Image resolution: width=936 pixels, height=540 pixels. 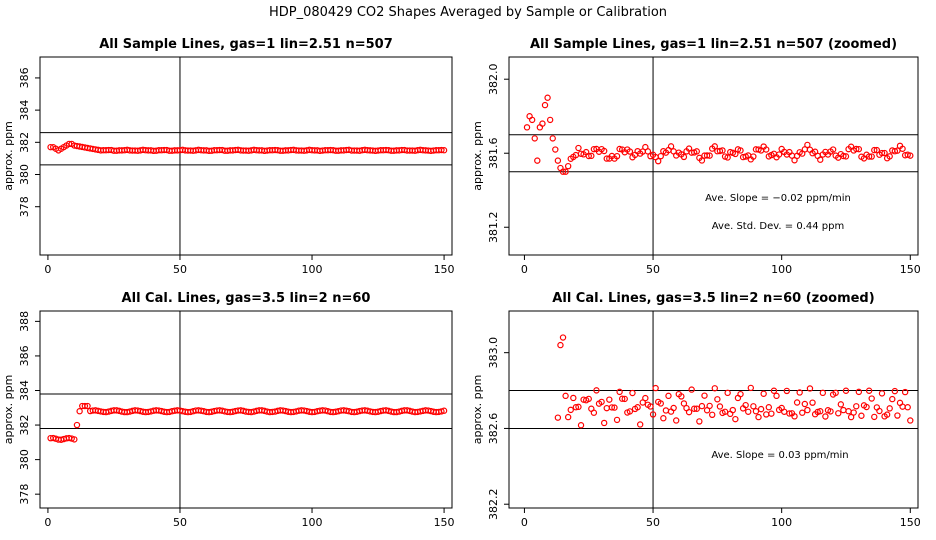 I want to click on y-tick-label: 381.2, so click(x=493, y=227).